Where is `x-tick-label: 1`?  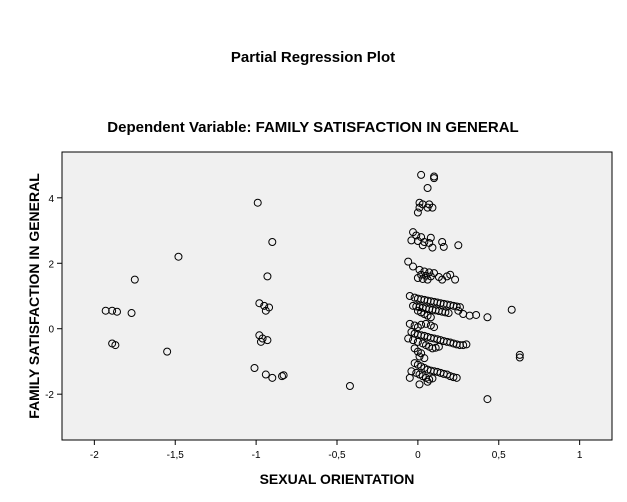
x-tick-label: 1 is located at coordinates (580, 455).